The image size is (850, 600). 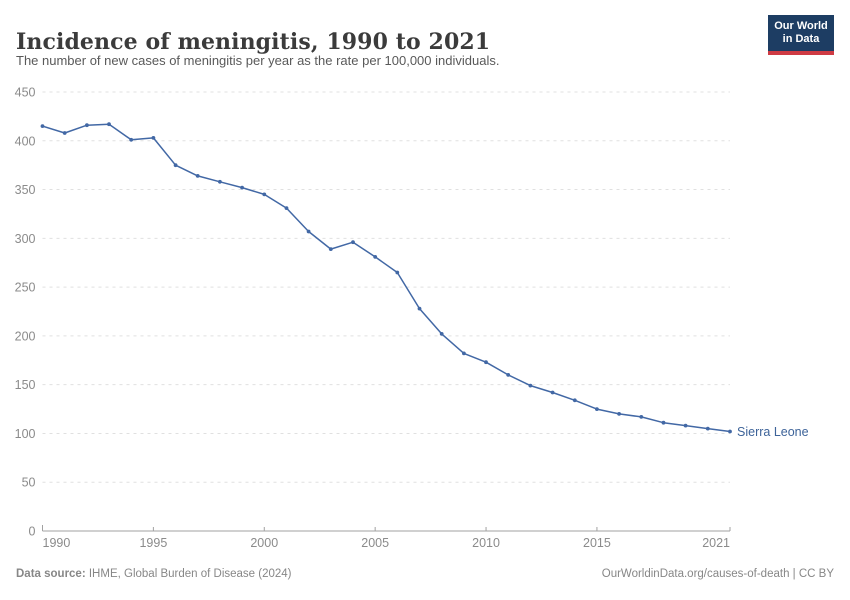 I want to click on x-axis-tick-label: 1995, so click(x=153, y=543).